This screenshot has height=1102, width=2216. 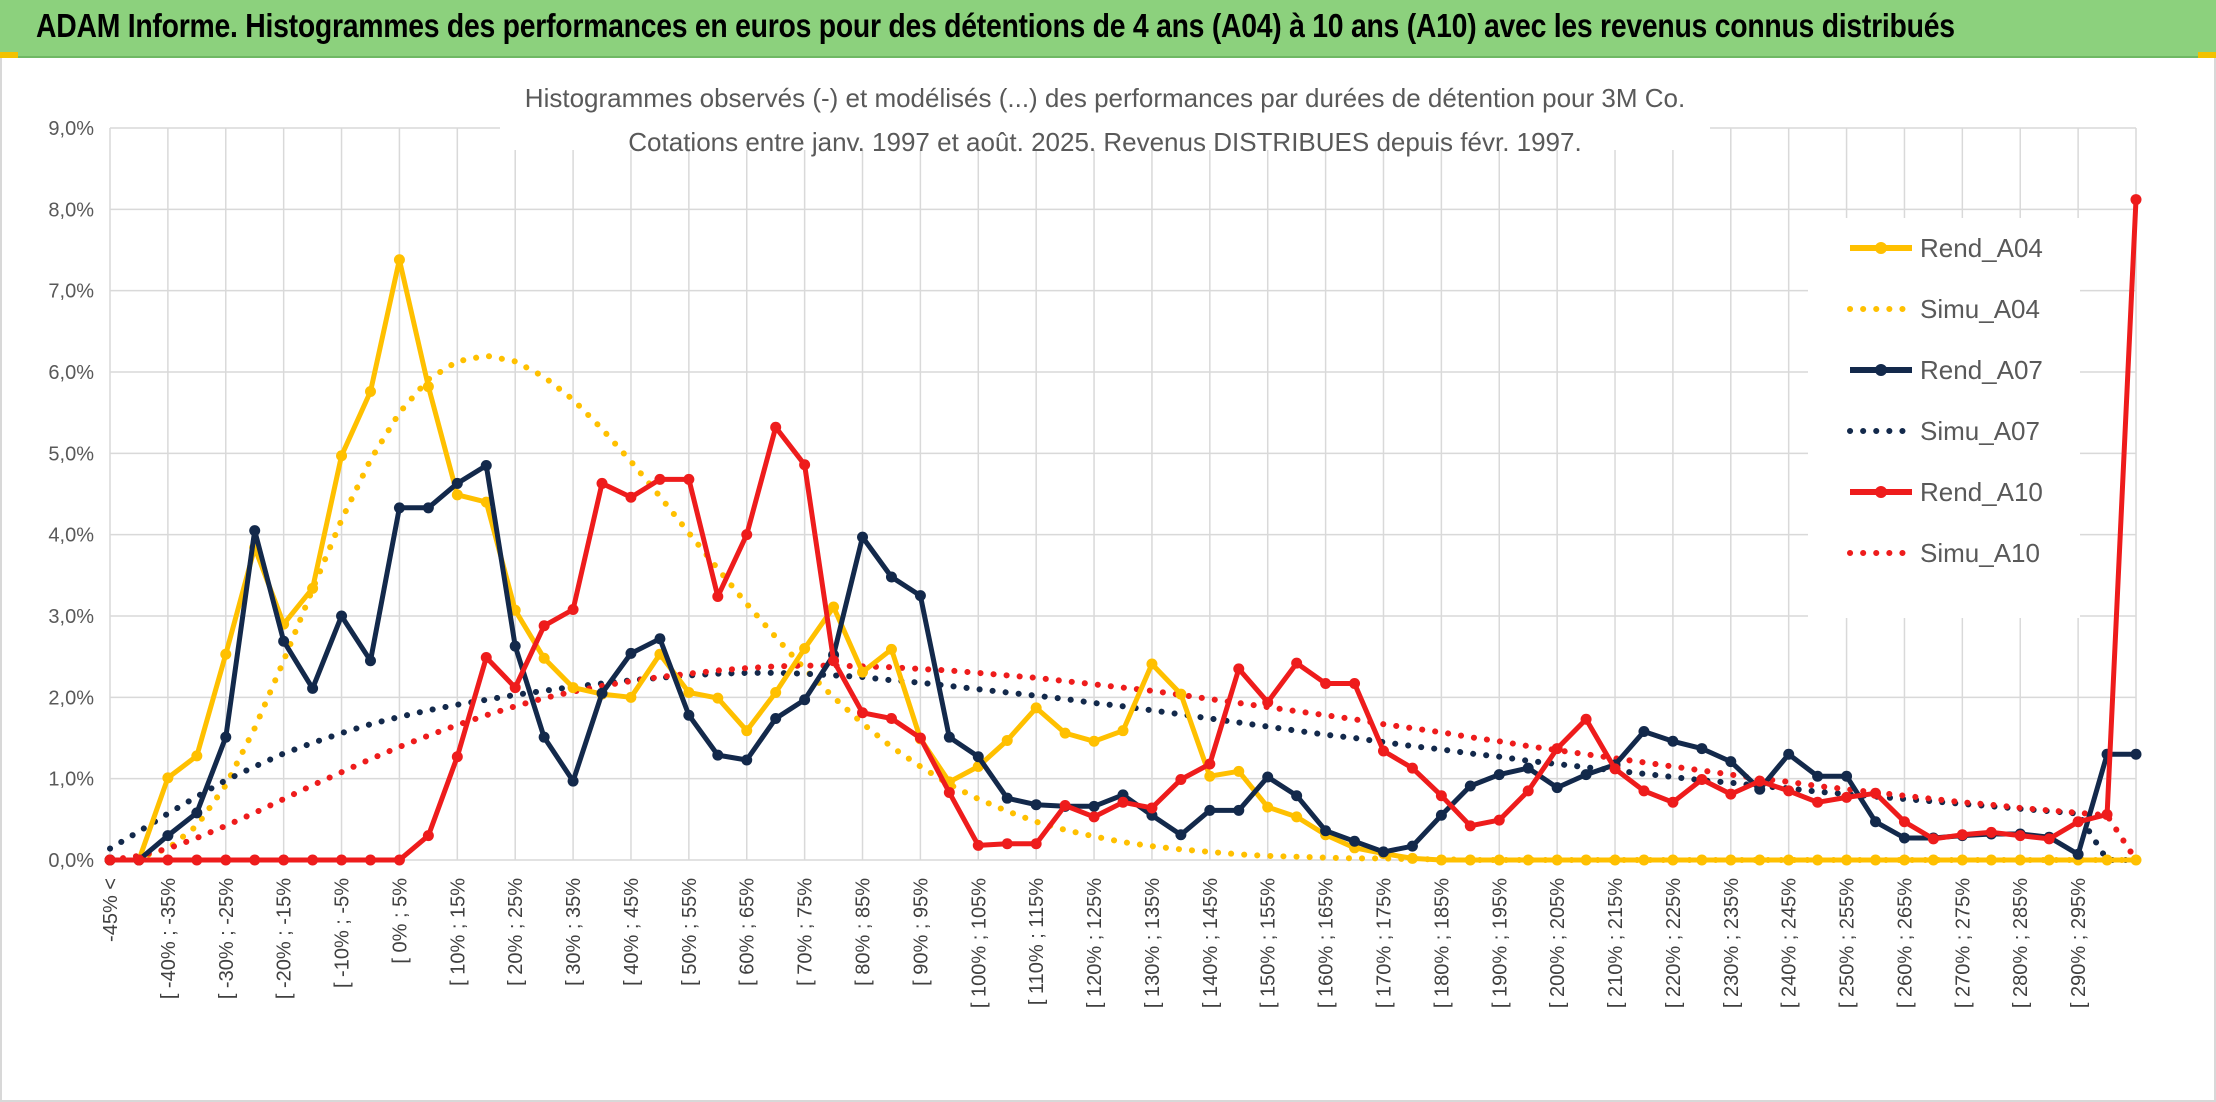 What do you see at coordinates (1848, 943) in the screenshot?
I see `x-tick-label: [ 250% ; 255%` at bounding box center [1848, 943].